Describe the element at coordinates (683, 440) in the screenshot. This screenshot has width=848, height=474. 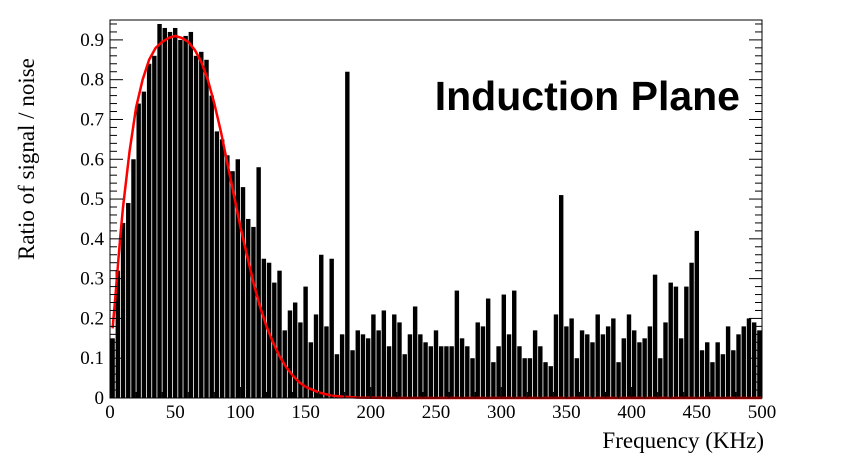
I see `x-axis-title: Frequency (KHz)` at that location.